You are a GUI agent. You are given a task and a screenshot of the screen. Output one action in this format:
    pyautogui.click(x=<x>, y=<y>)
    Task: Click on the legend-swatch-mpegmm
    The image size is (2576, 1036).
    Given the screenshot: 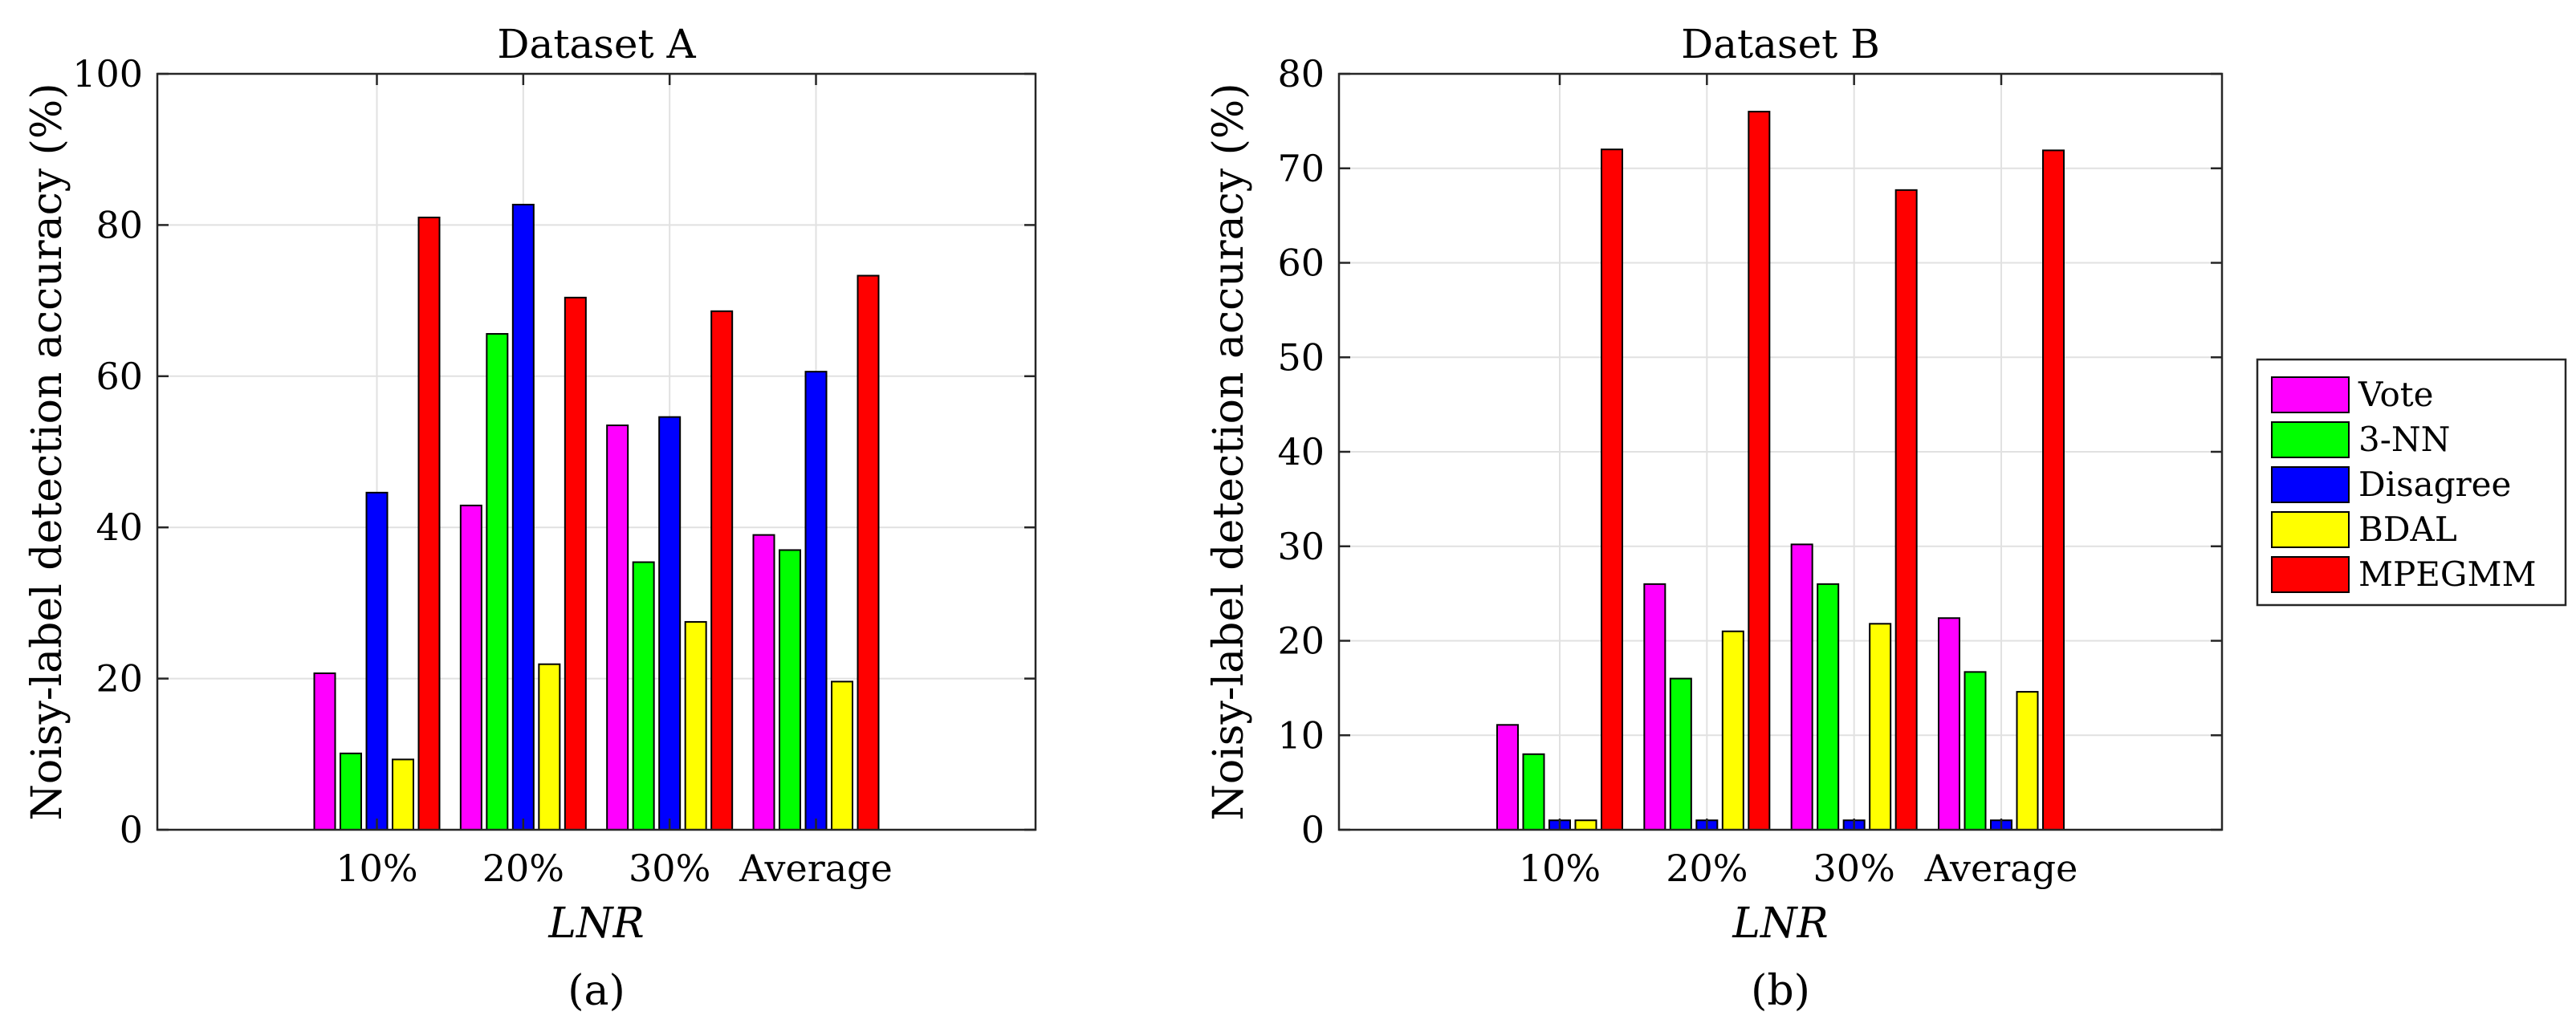 What is the action you would take?
    pyautogui.click(x=2310, y=574)
    